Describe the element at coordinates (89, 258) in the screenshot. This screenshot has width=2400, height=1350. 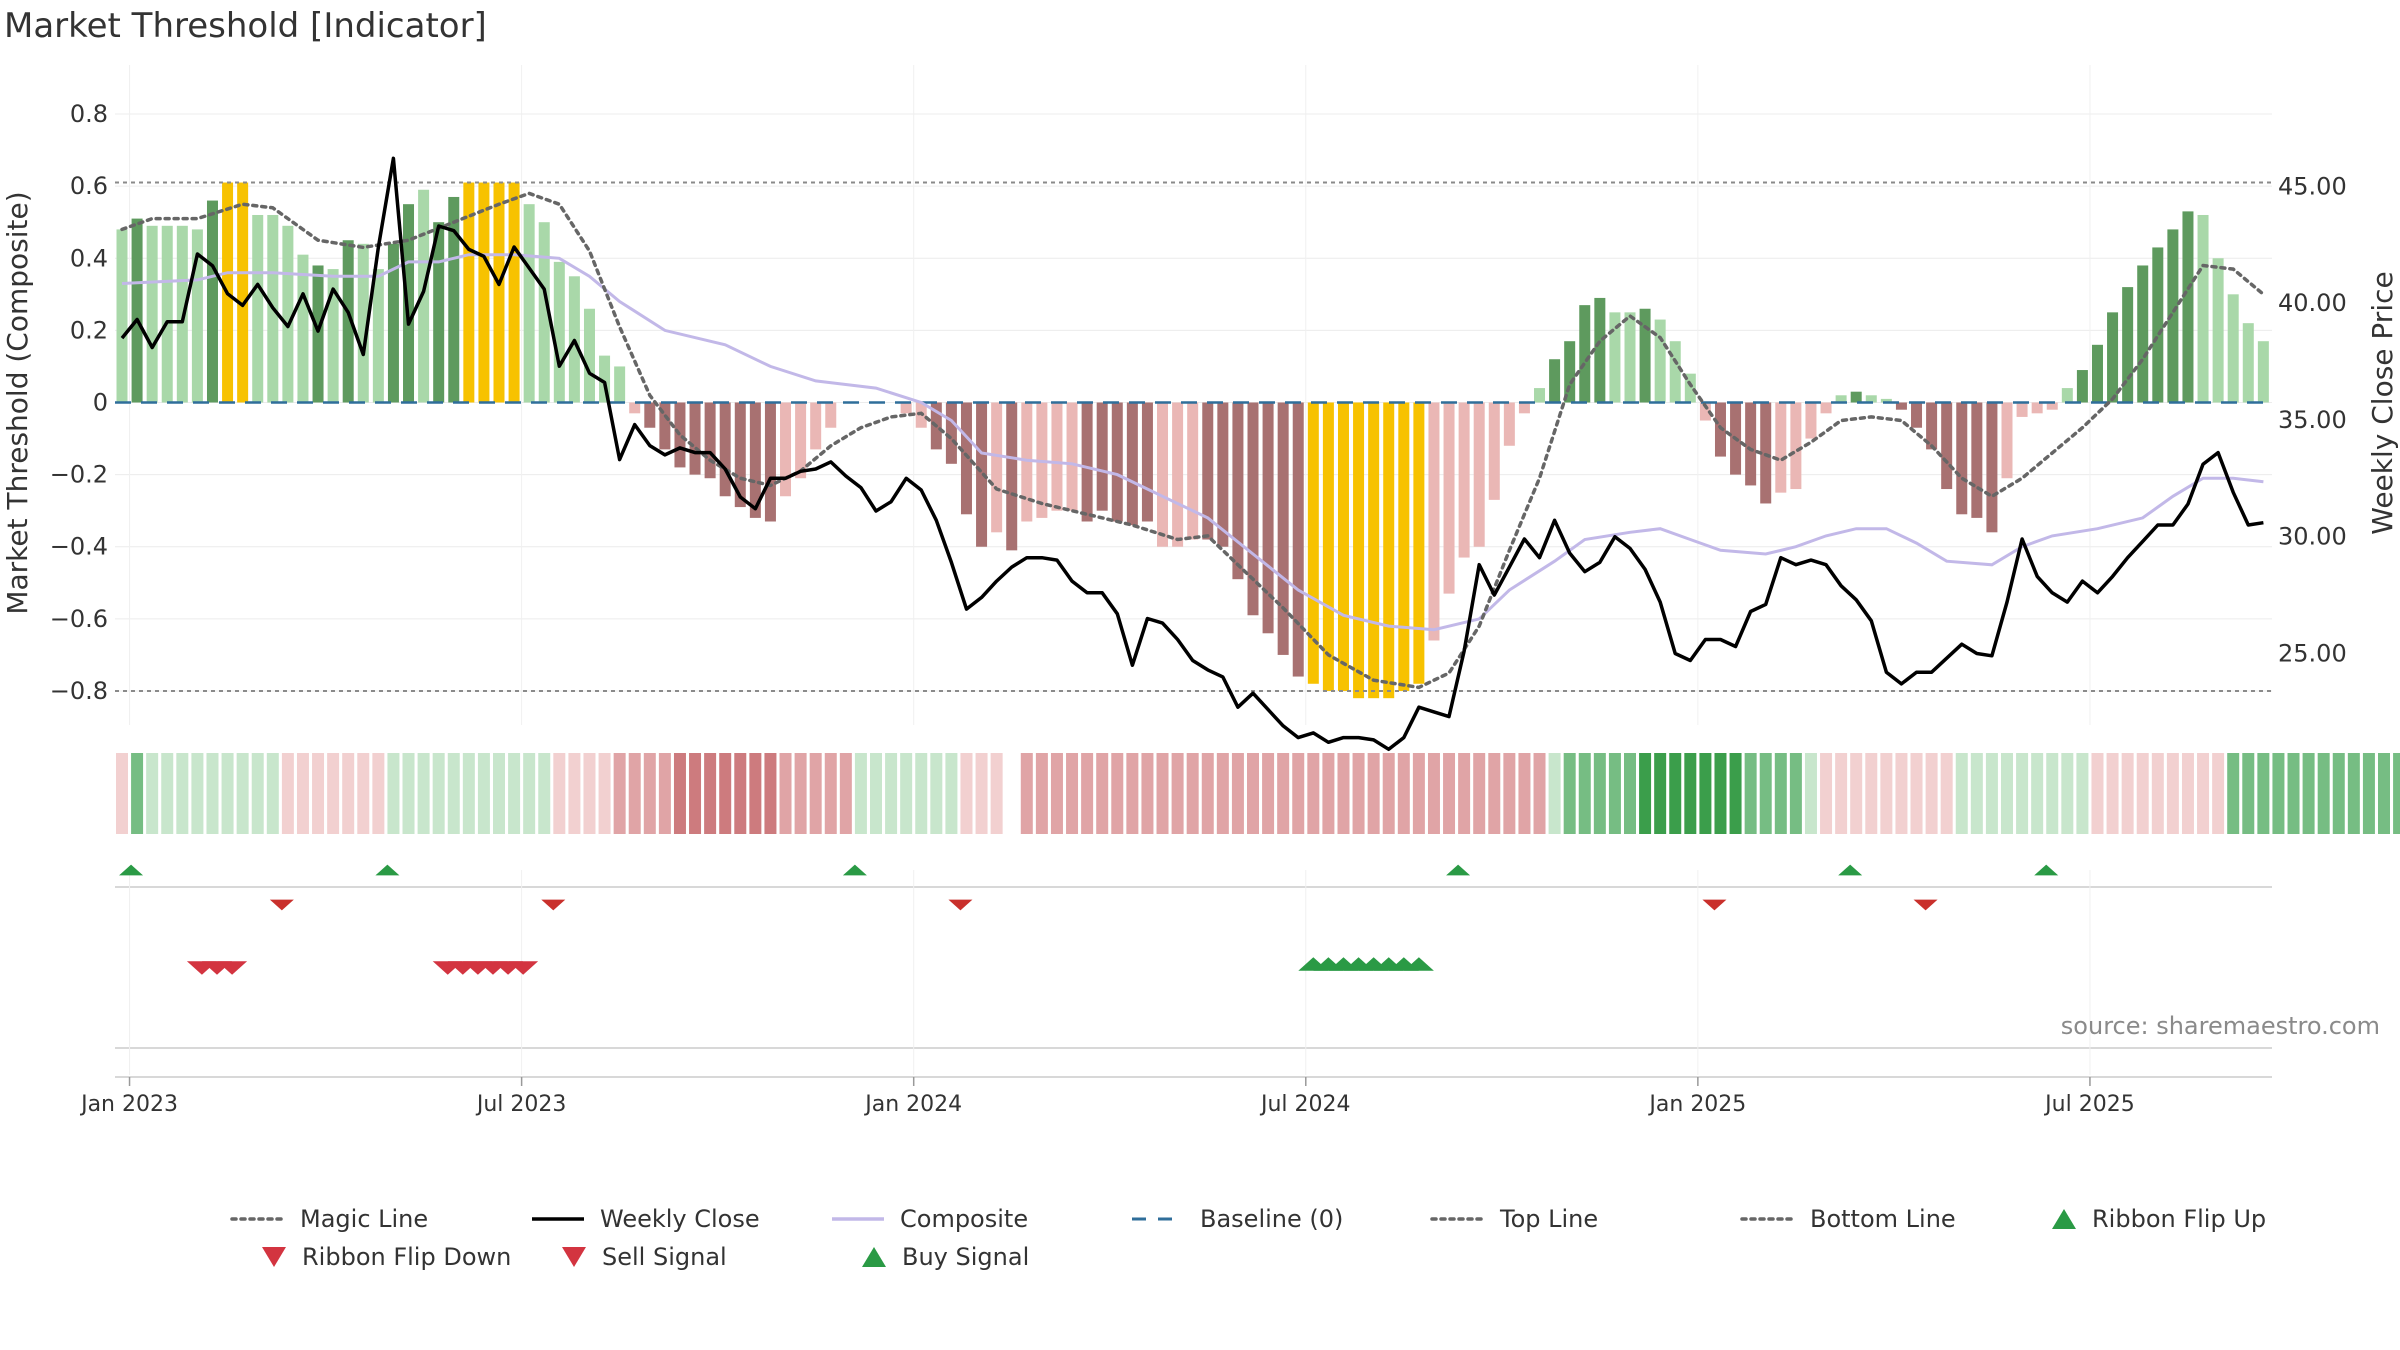
I see `y-tick-label: 0.4` at that location.